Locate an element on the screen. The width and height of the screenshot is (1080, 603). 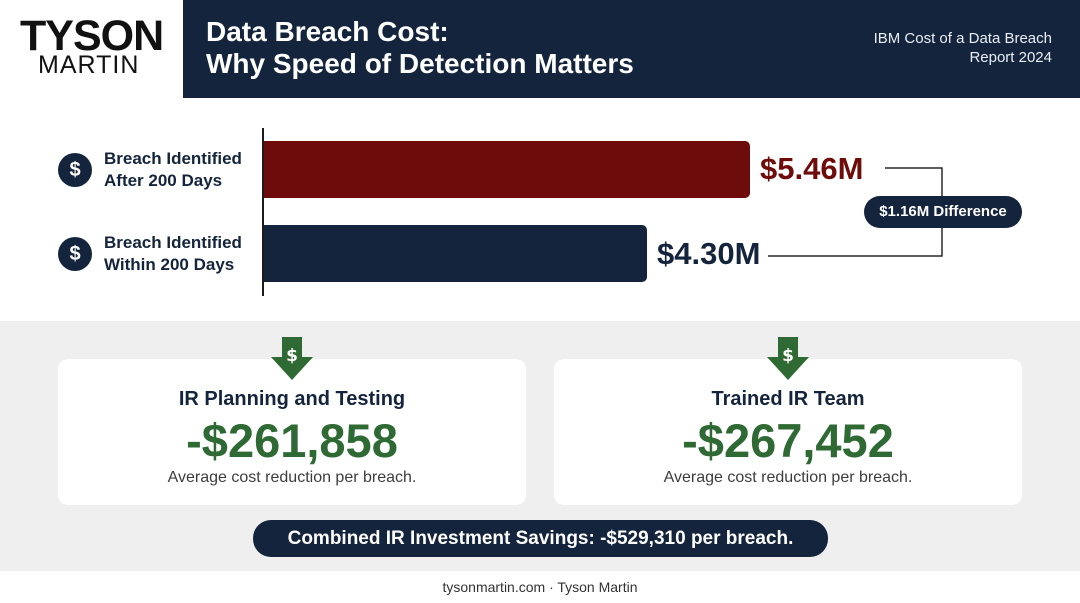
card-value: -$261,858 is located at coordinates (292, 440).